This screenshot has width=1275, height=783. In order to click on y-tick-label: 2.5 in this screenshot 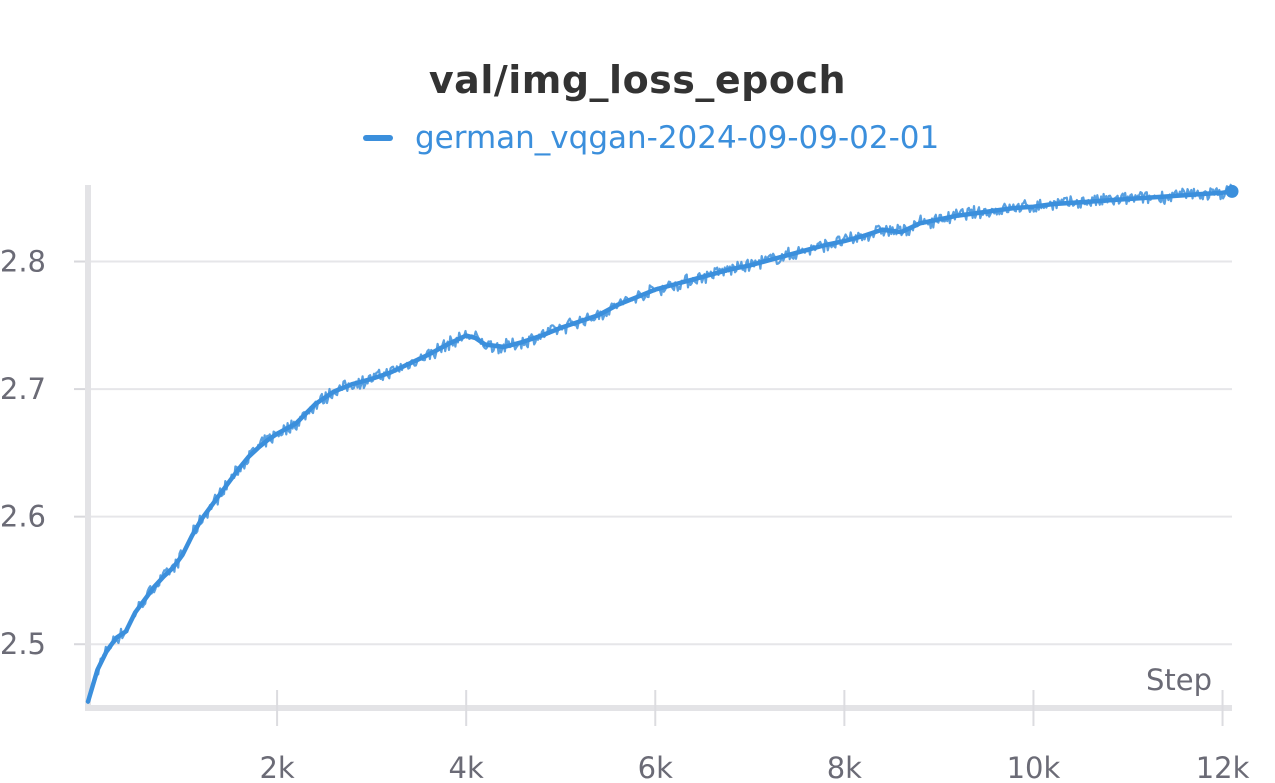, I will do `click(23, 644)`.